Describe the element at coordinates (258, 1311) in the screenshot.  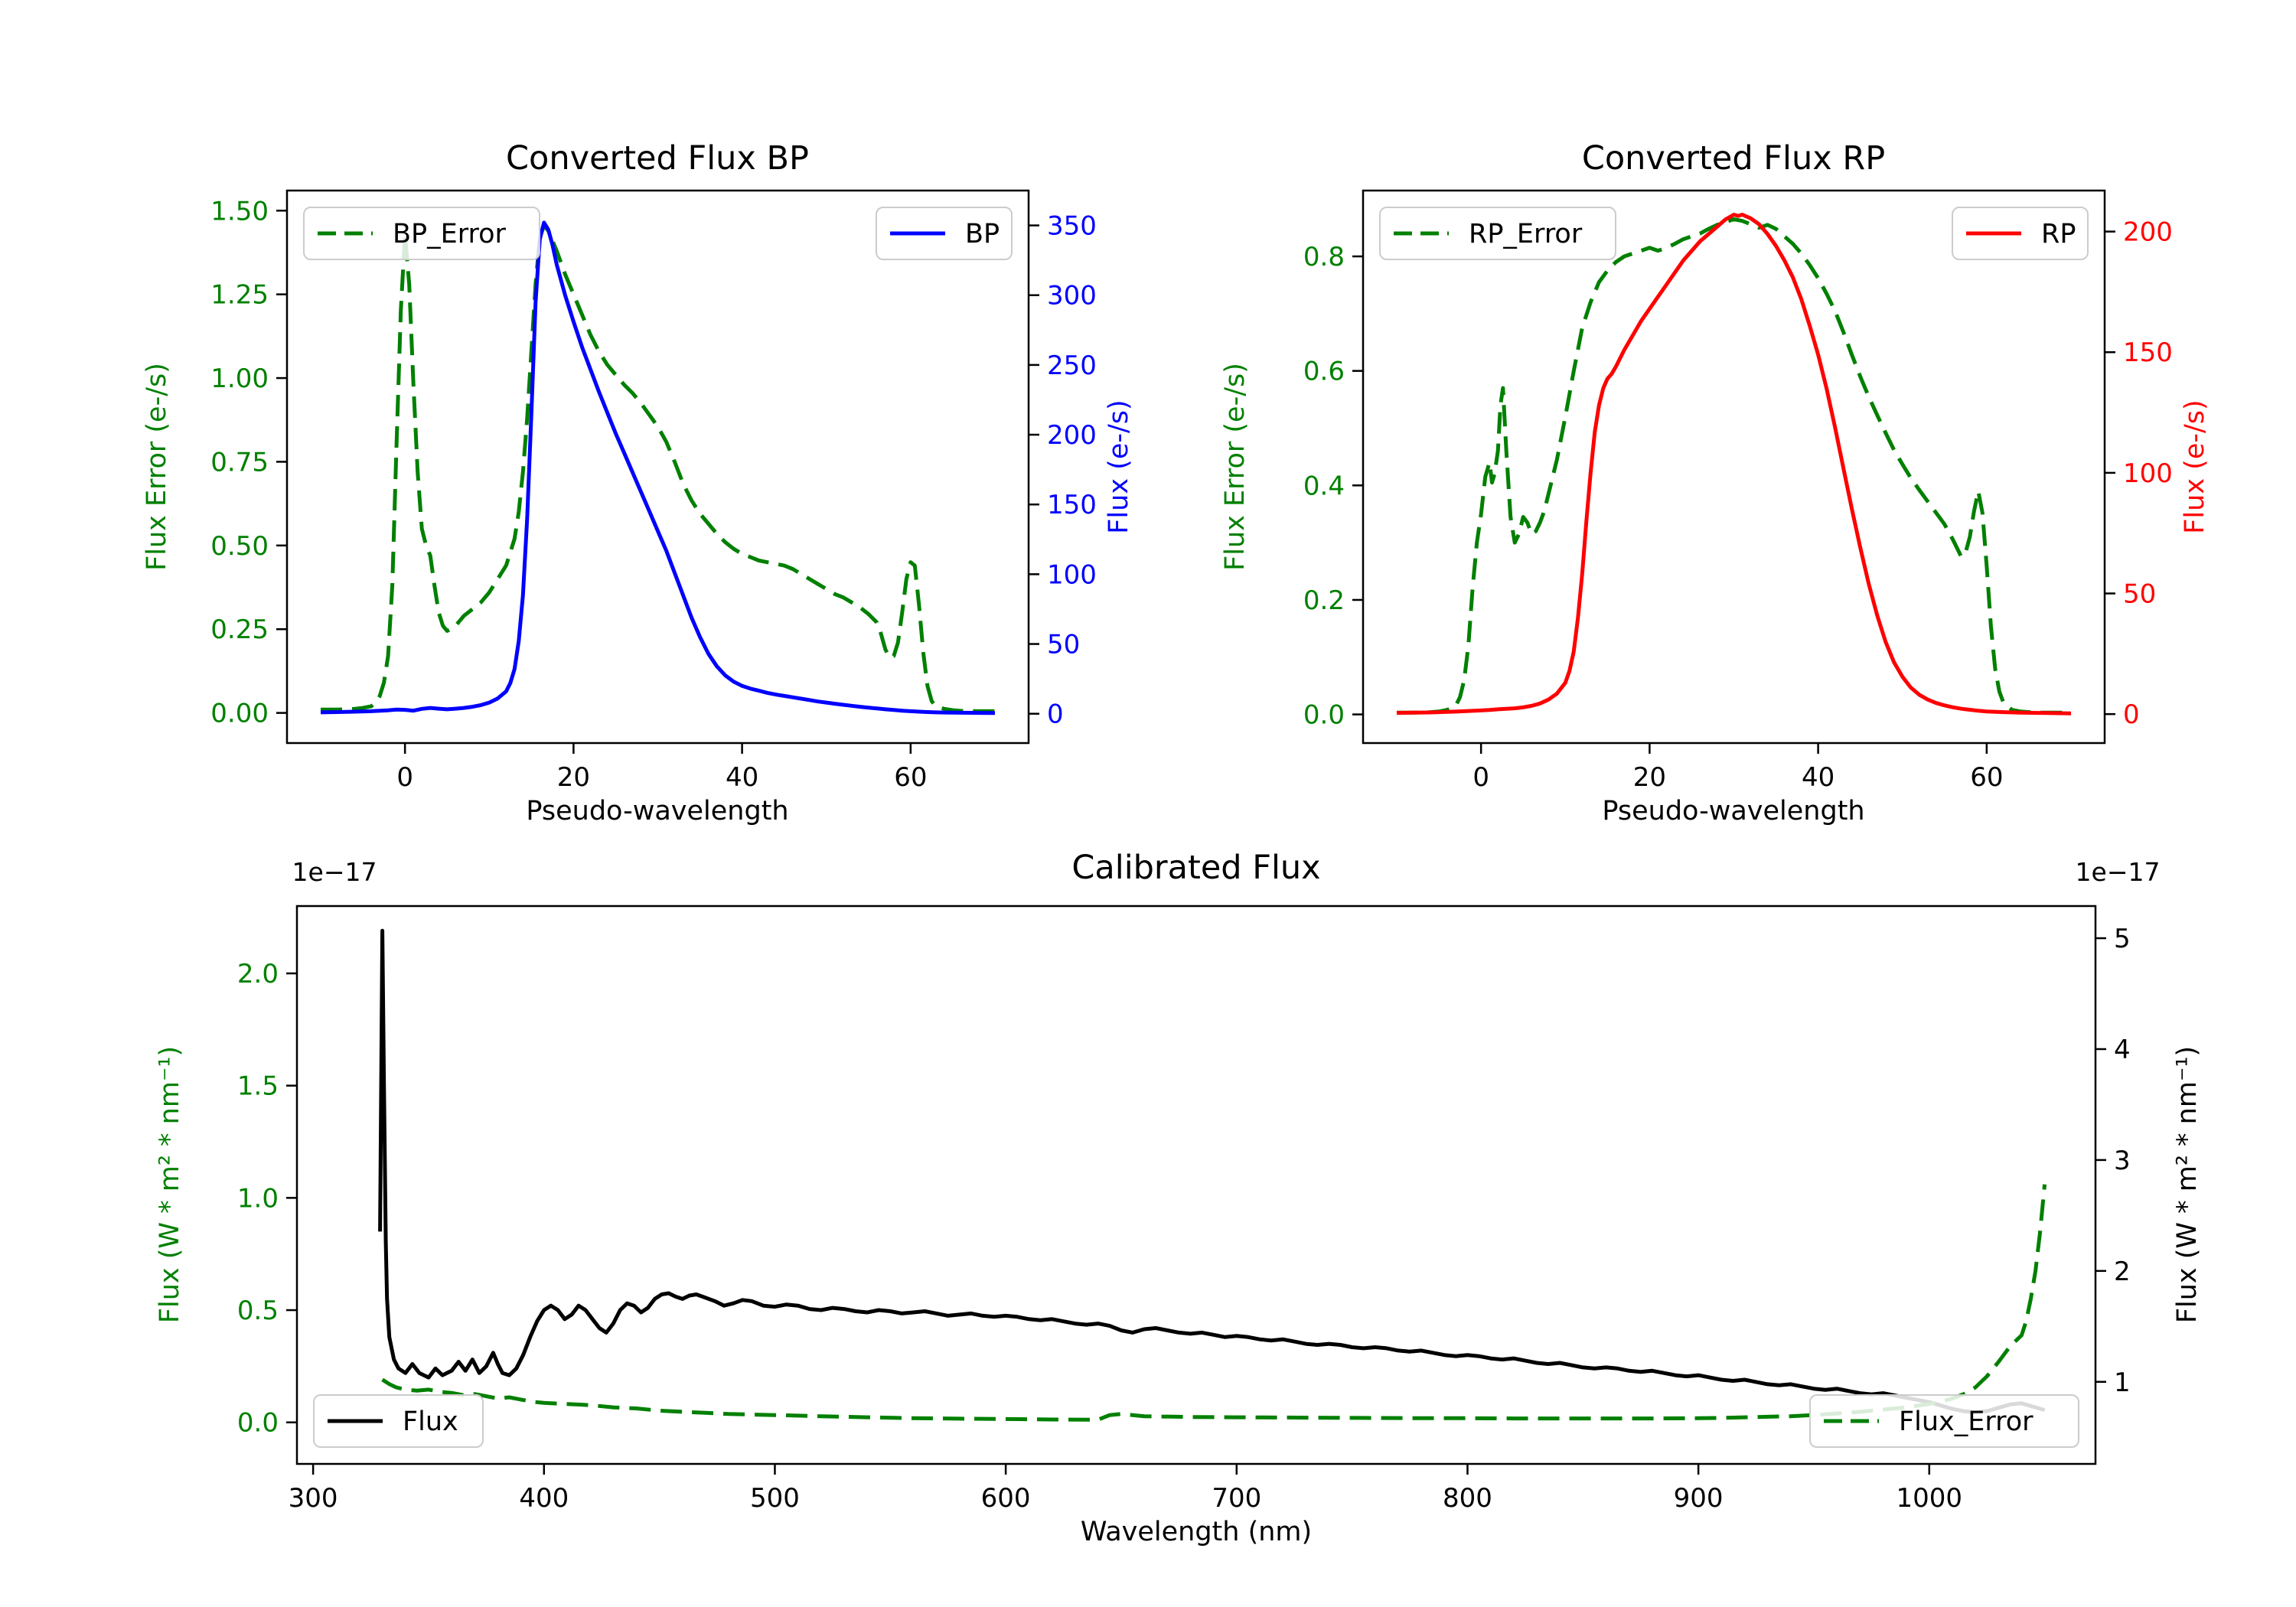
I see `y-tick-label: 0.5` at that location.